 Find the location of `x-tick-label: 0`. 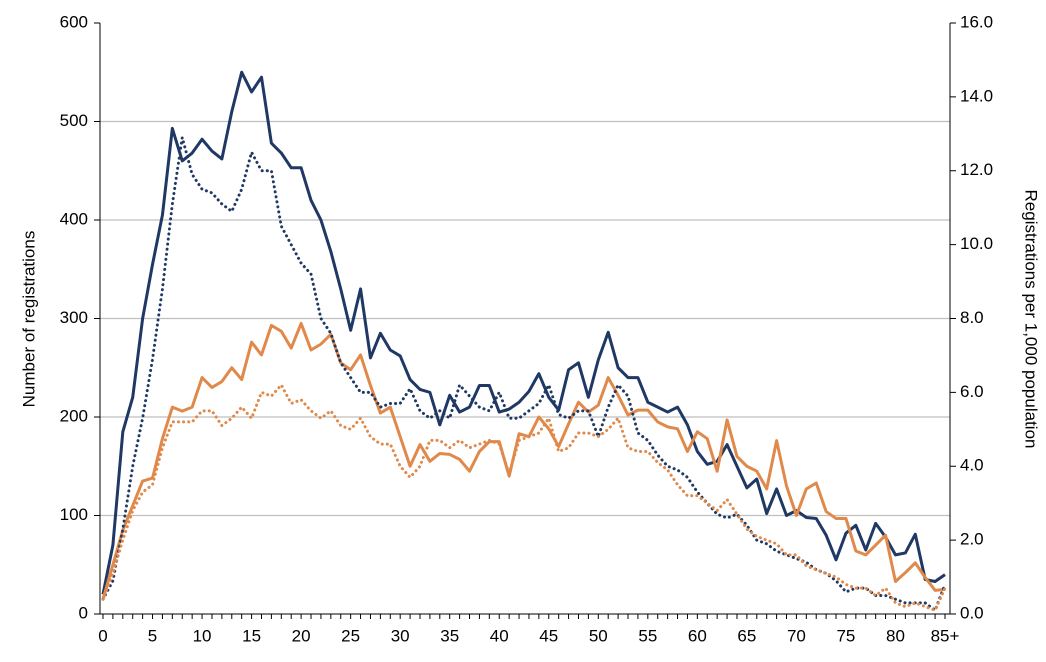

x-tick-label: 0 is located at coordinates (102, 635).